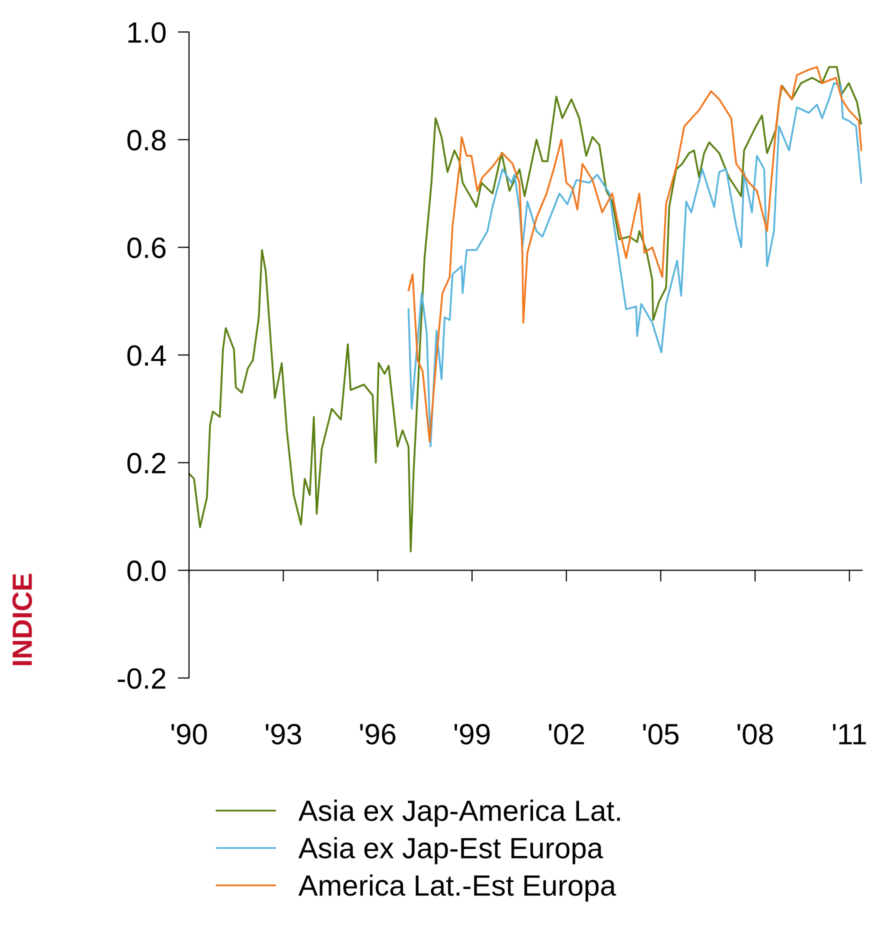 The image size is (876, 934). What do you see at coordinates (457, 888) in the screenshot?
I see `legend-label: America Lat.-Est Europa` at bounding box center [457, 888].